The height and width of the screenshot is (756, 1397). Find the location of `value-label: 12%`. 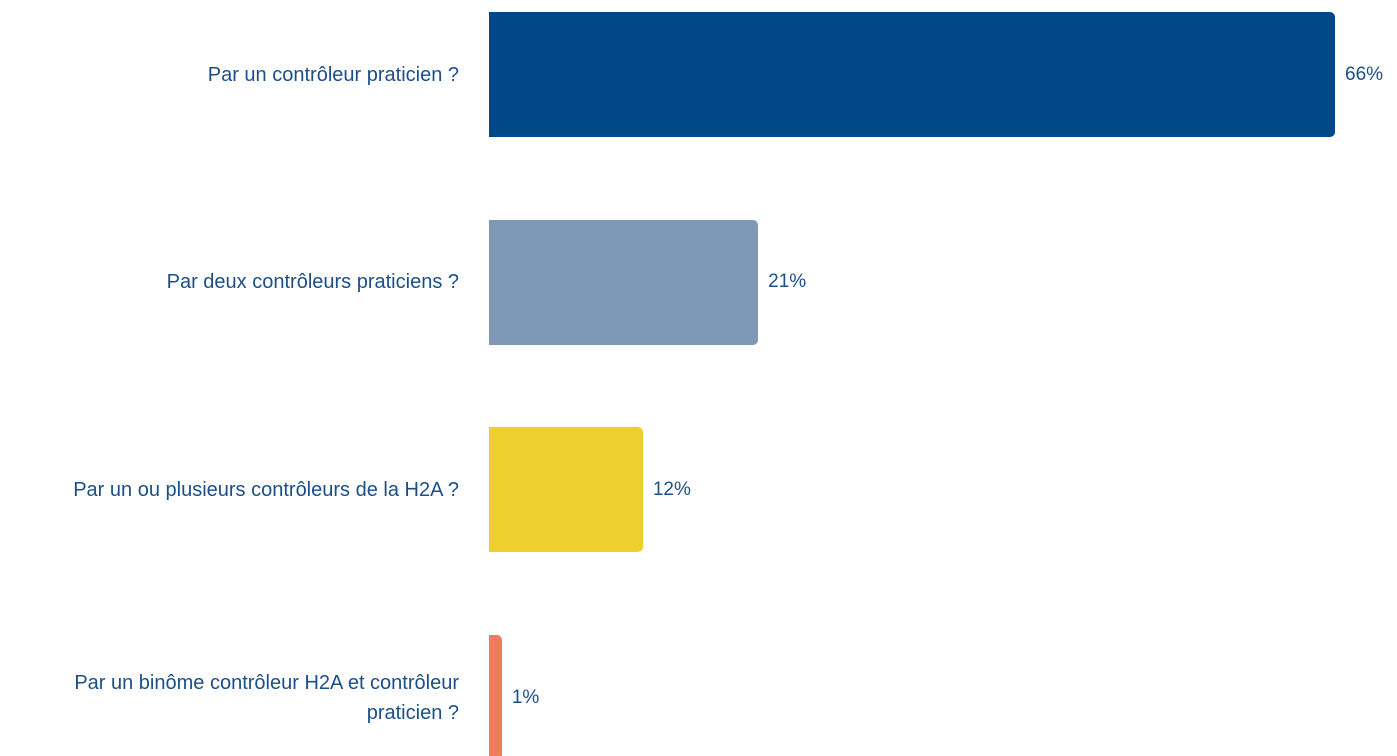

value-label: 12% is located at coordinates (671, 489).